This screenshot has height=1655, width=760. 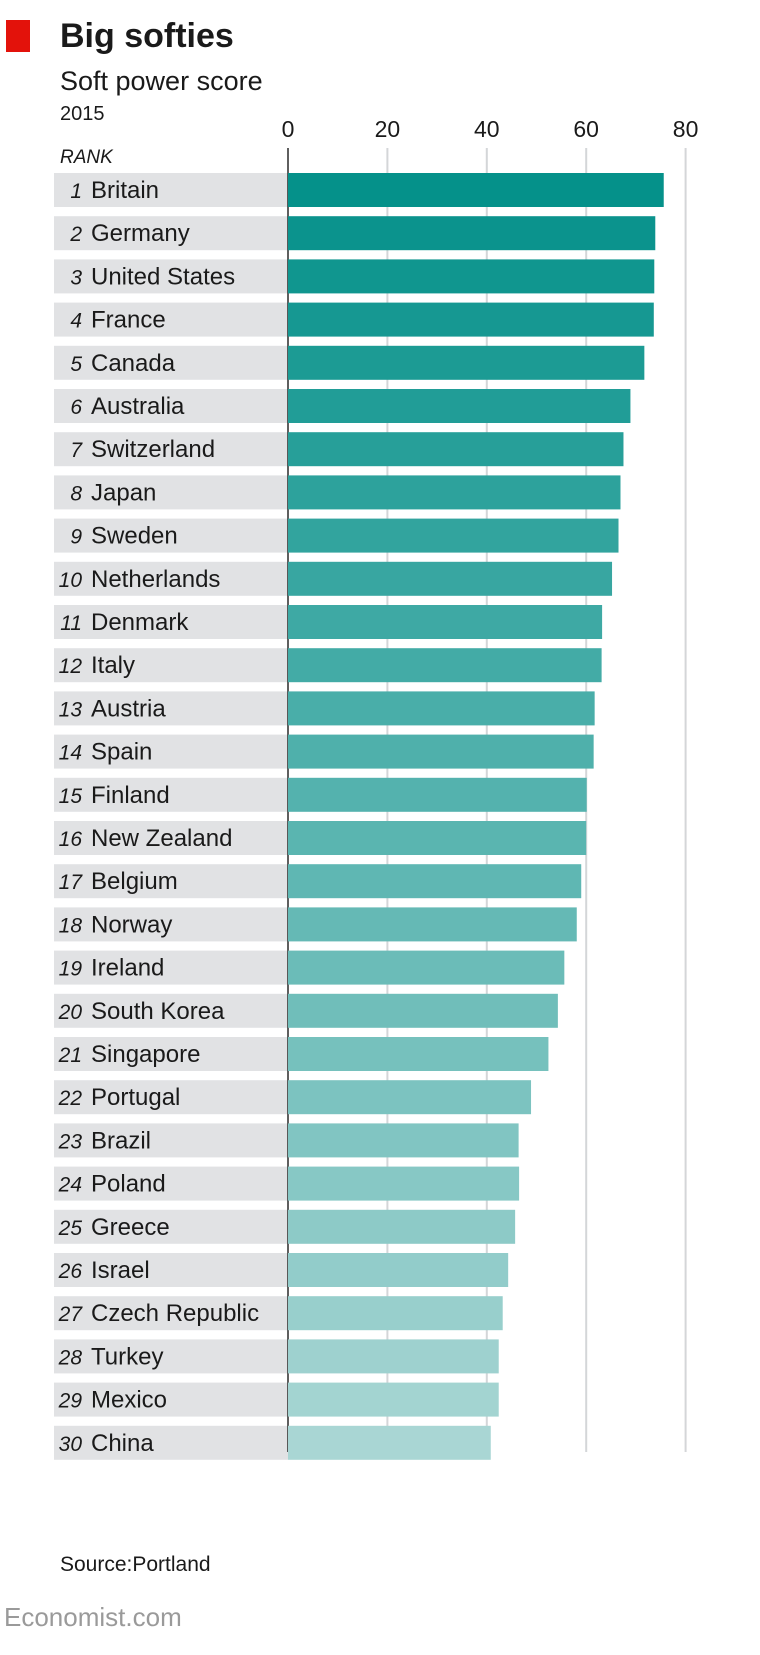 I want to click on country-label: France, so click(x=128, y=320).